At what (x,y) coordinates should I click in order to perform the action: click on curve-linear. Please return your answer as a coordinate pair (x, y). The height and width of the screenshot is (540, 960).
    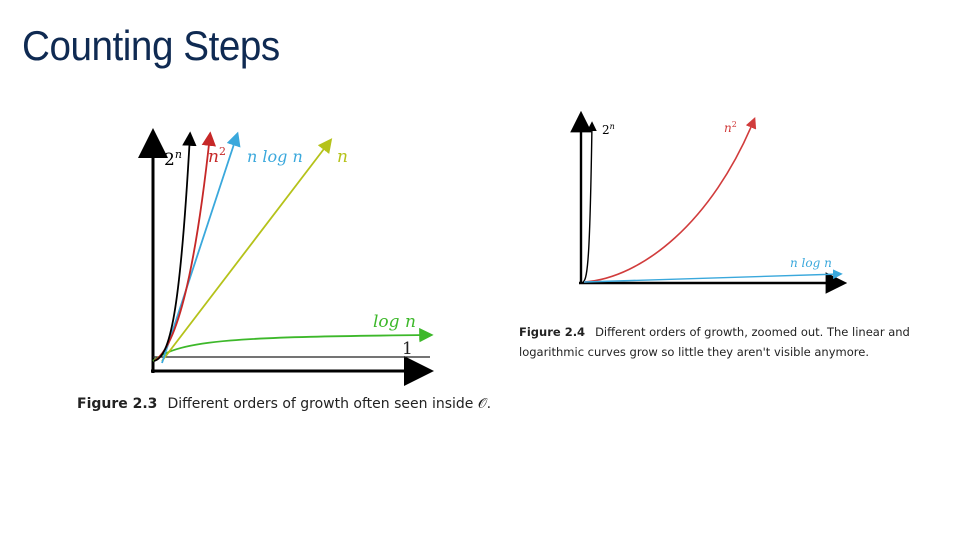
    Looking at the image, I should click on (247, 250).